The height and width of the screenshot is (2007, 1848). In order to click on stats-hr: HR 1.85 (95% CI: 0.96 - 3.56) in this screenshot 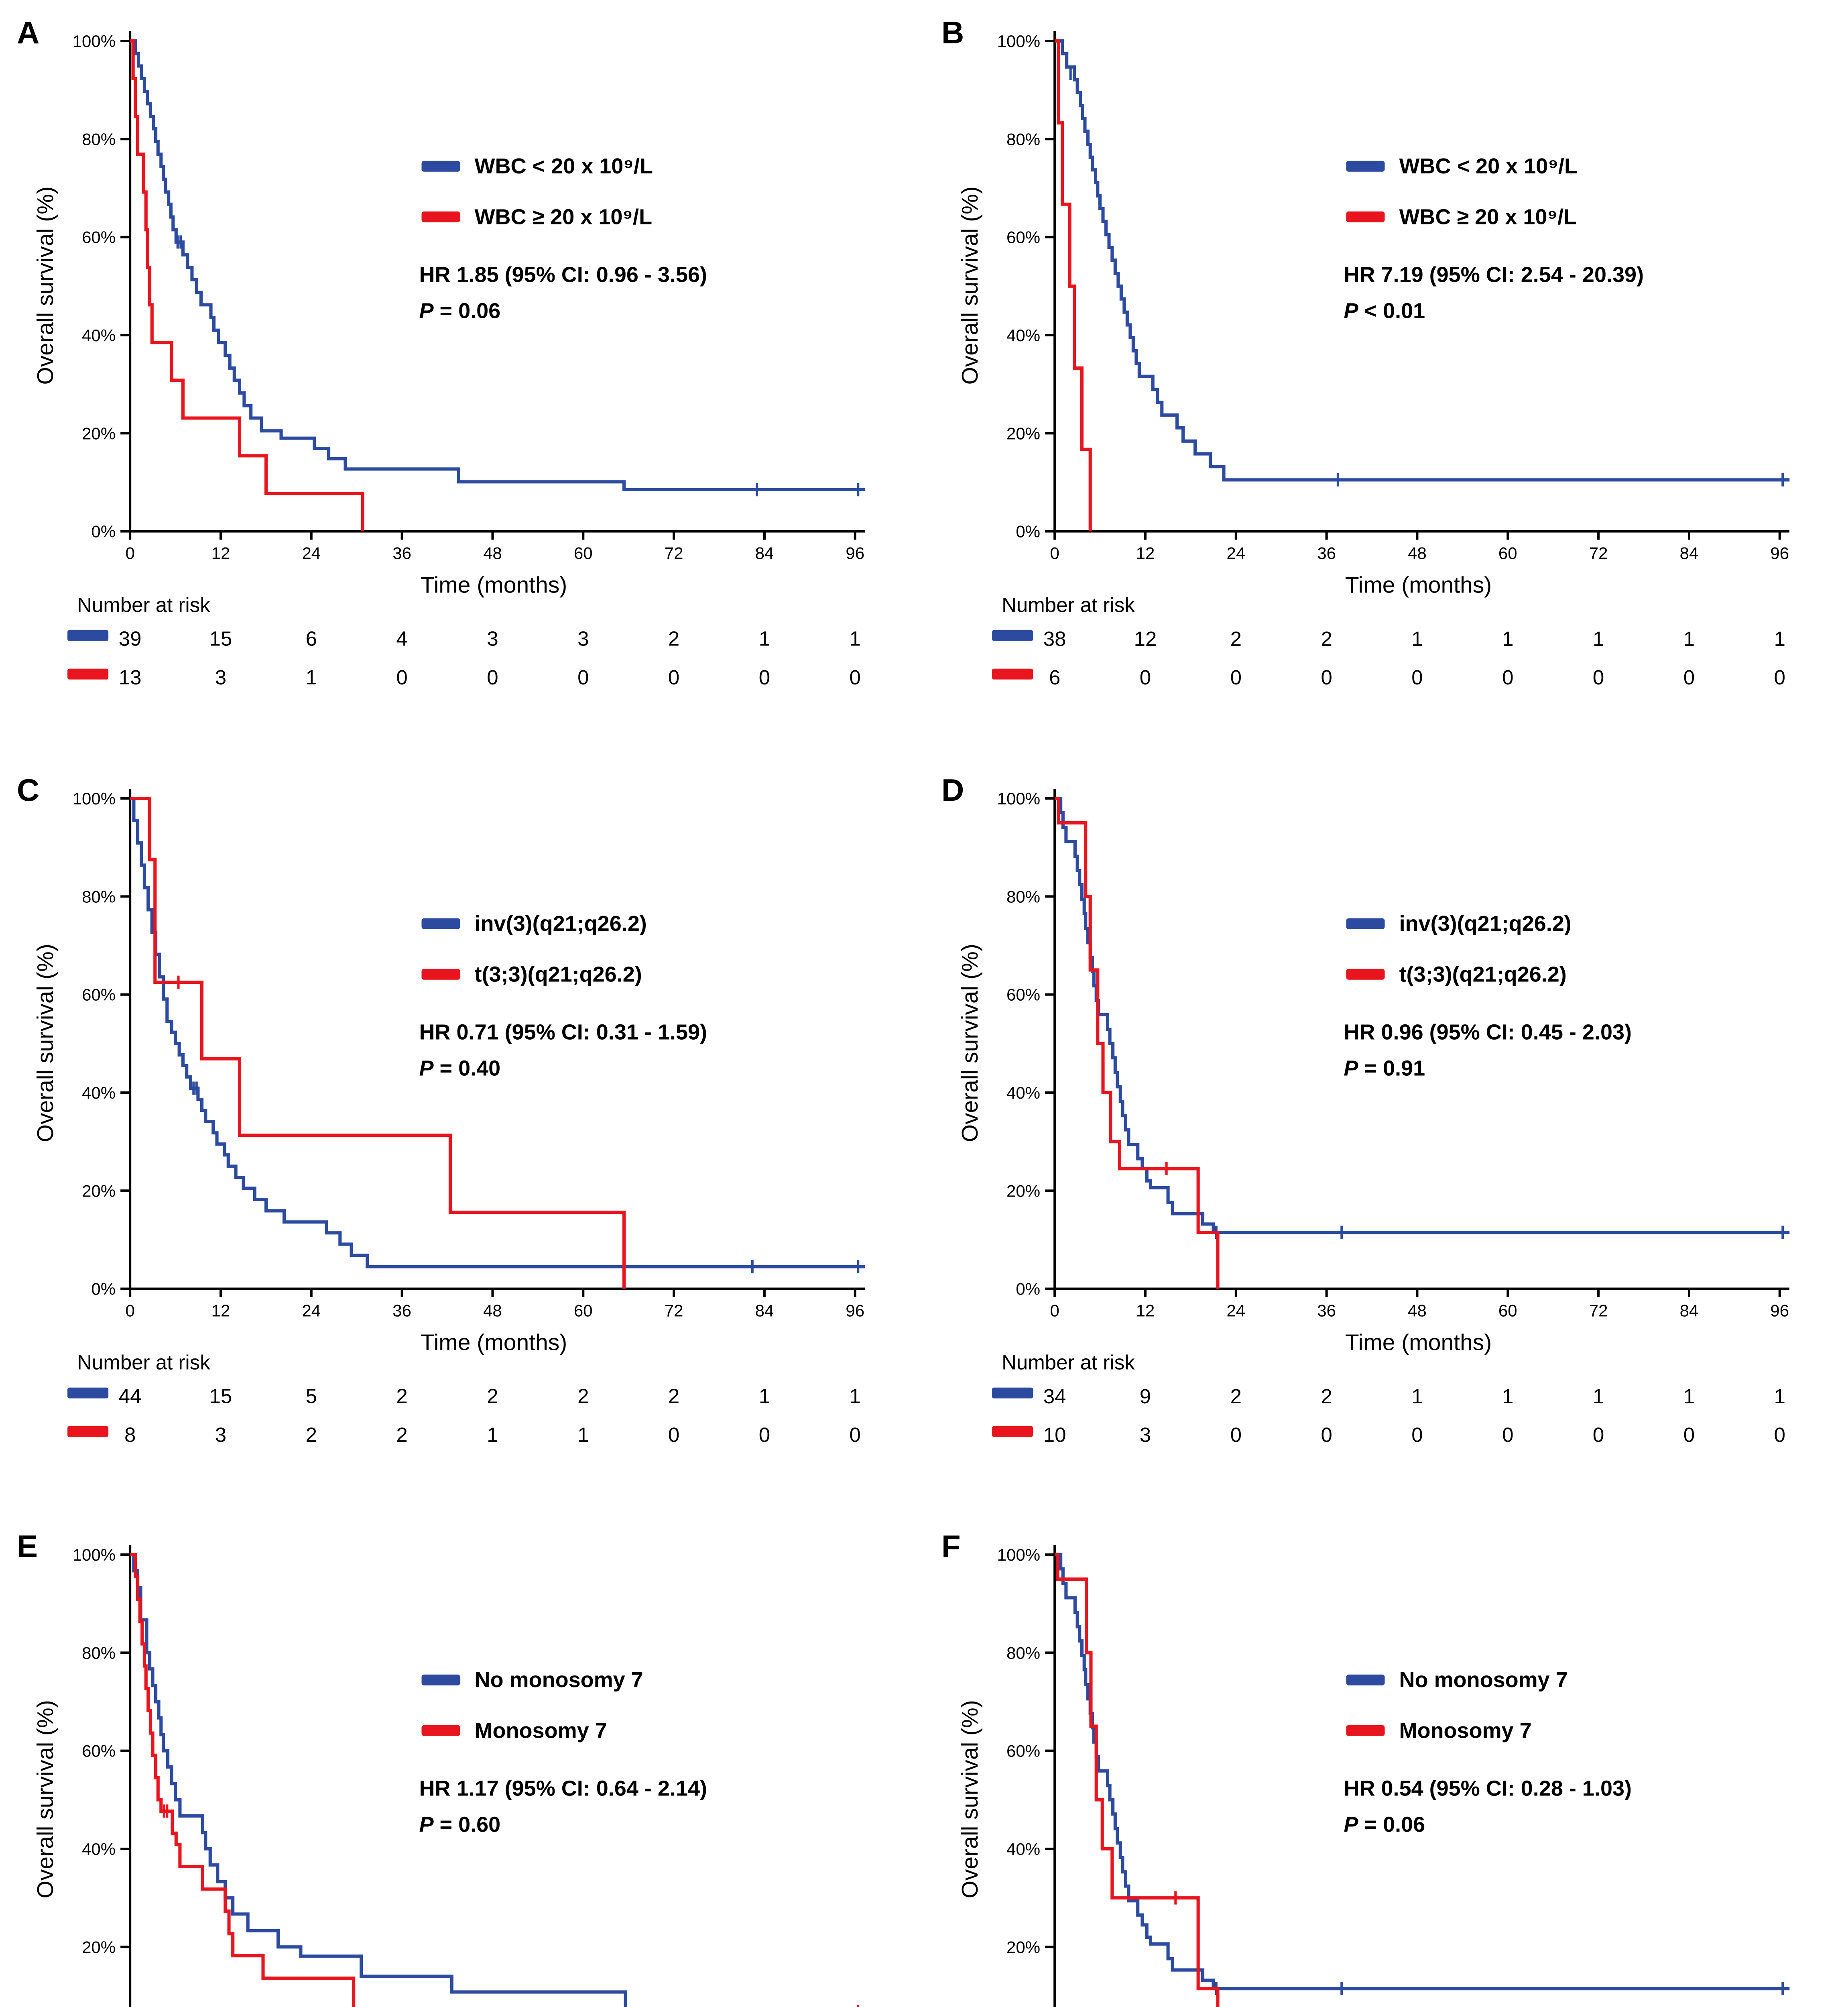, I will do `click(563, 275)`.